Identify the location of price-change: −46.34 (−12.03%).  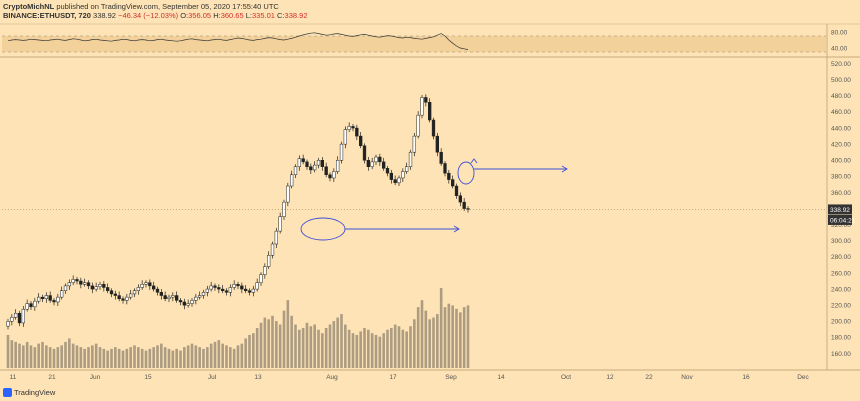
(148, 15).